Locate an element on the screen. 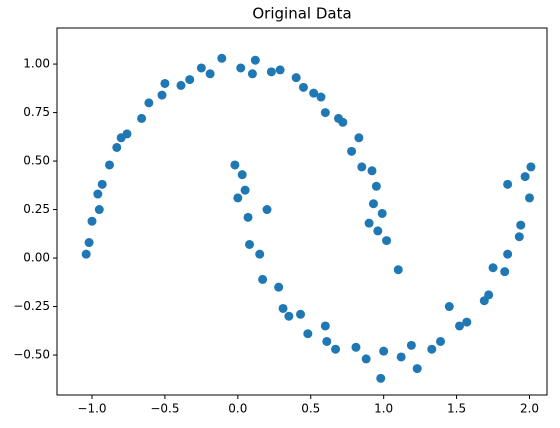  x-tick-label: 2.0 is located at coordinates (529, 409).